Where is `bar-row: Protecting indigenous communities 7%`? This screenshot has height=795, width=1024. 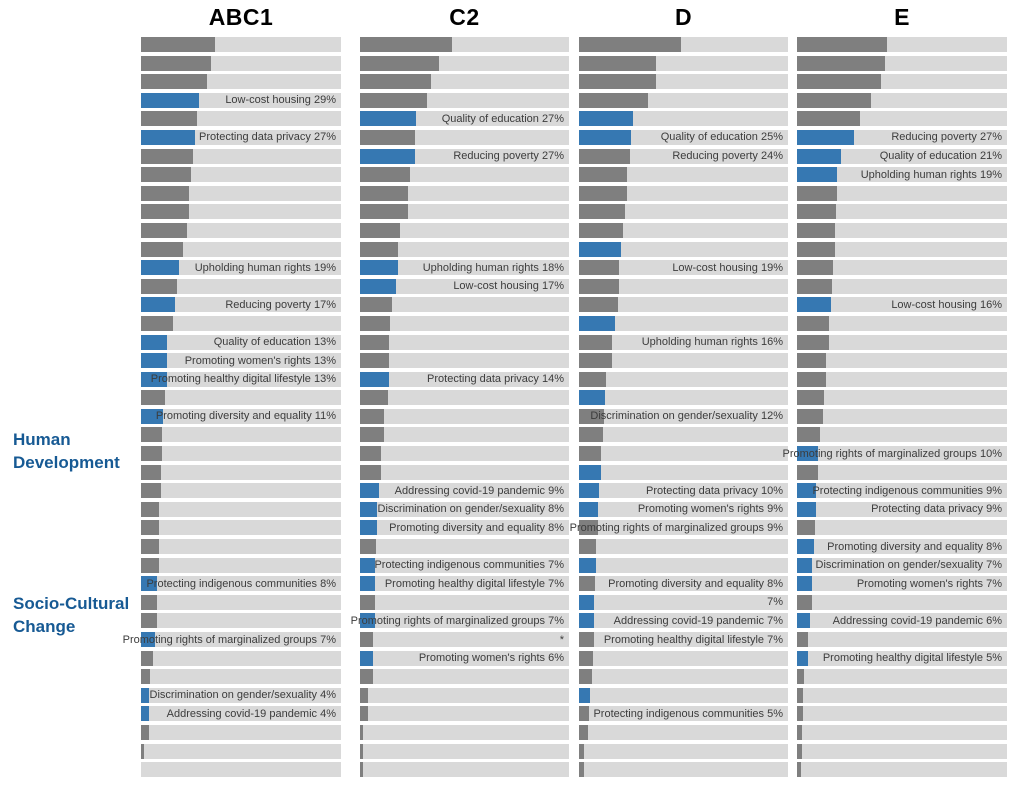
bar-row: Protecting indigenous communities 7% is located at coordinates (464, 565).